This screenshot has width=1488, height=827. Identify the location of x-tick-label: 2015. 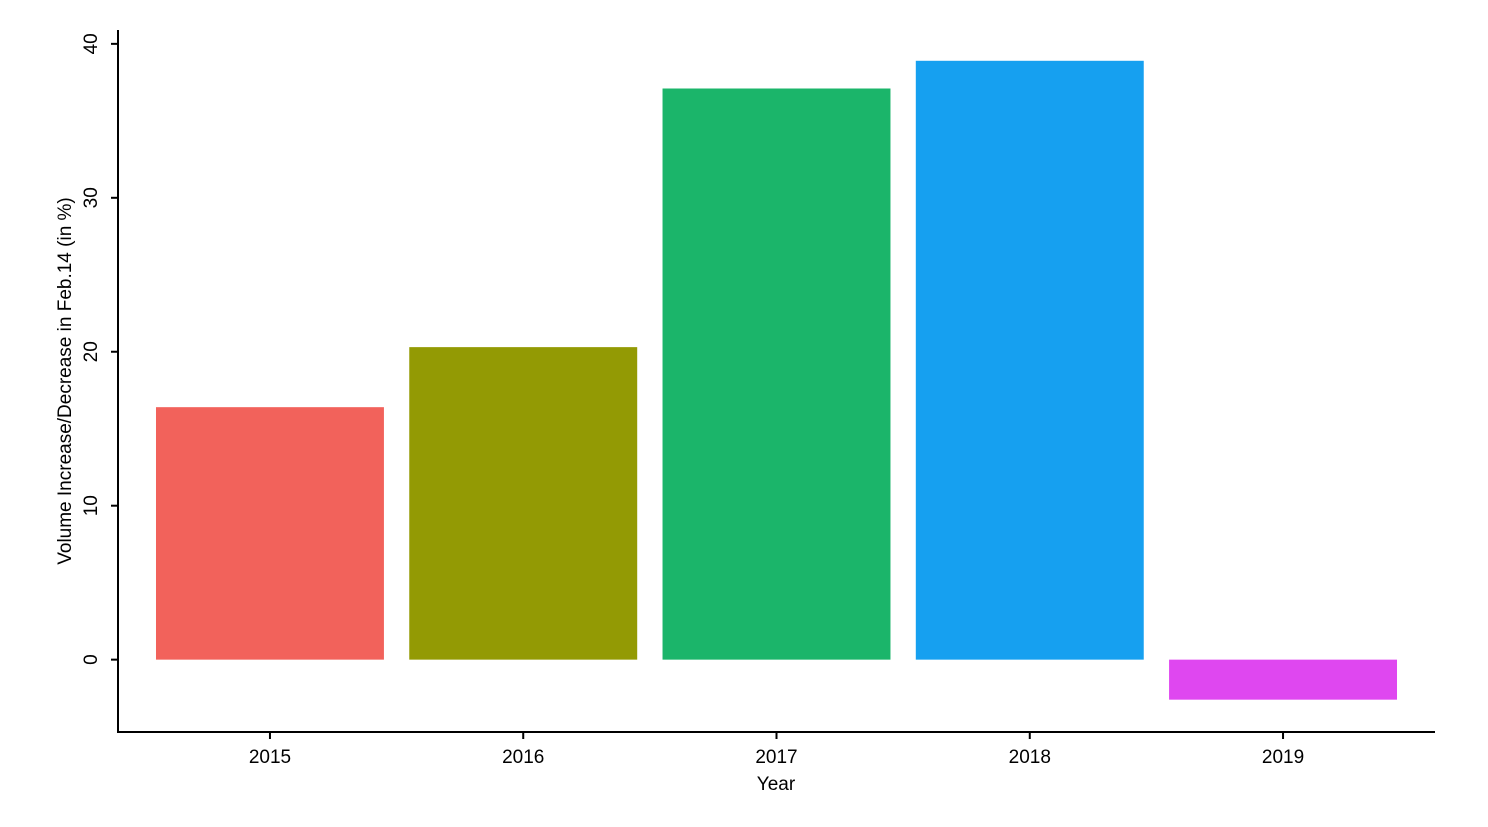
(270, 757).